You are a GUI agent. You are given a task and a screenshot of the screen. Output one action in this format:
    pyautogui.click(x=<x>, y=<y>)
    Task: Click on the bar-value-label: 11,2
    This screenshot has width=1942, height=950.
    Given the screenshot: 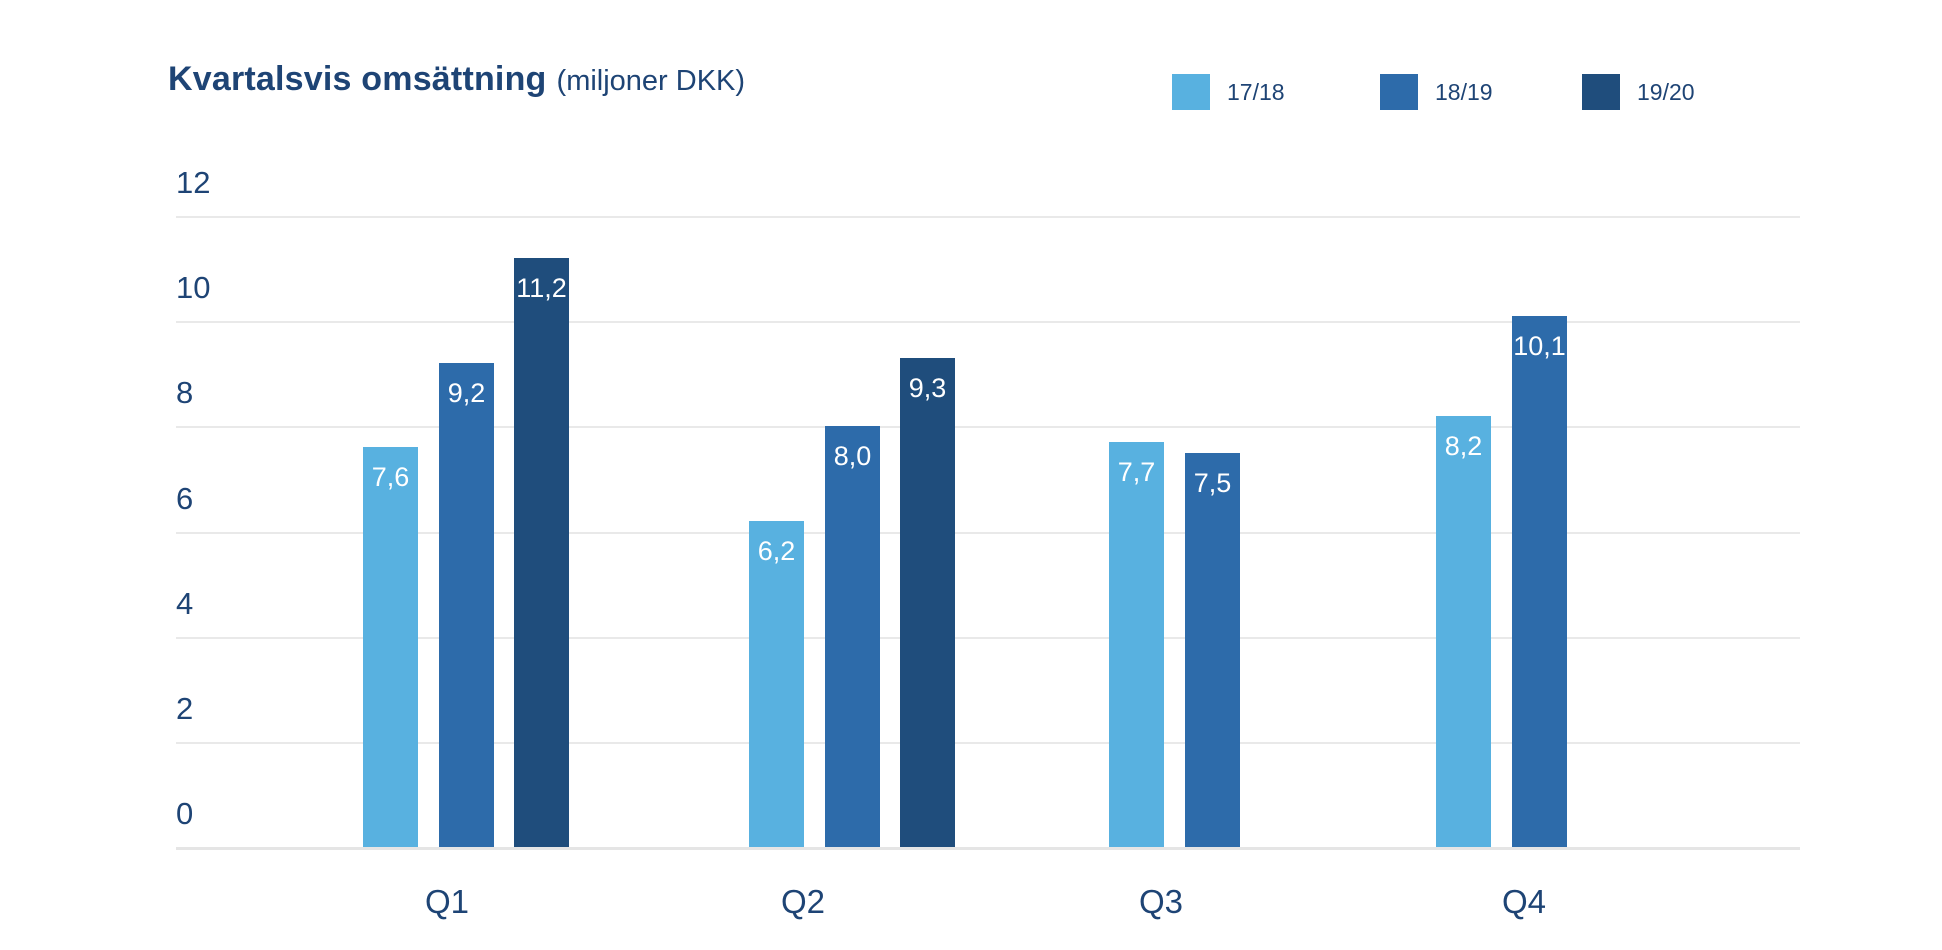 What is the action you would take?
    pyautogui.click(x=541, y=288)
    